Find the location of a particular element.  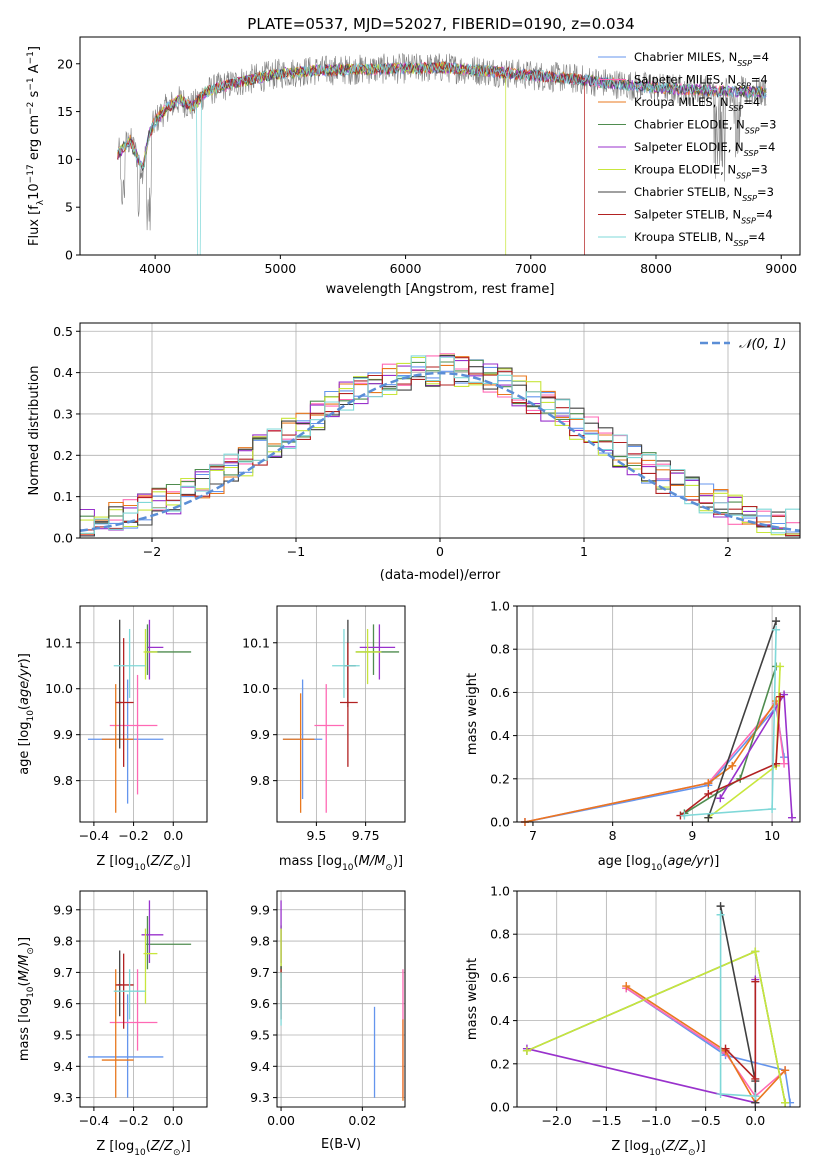

x-axis-label: Z [log10(Z/Z⊙)] is located at coordinates (143, 1148).